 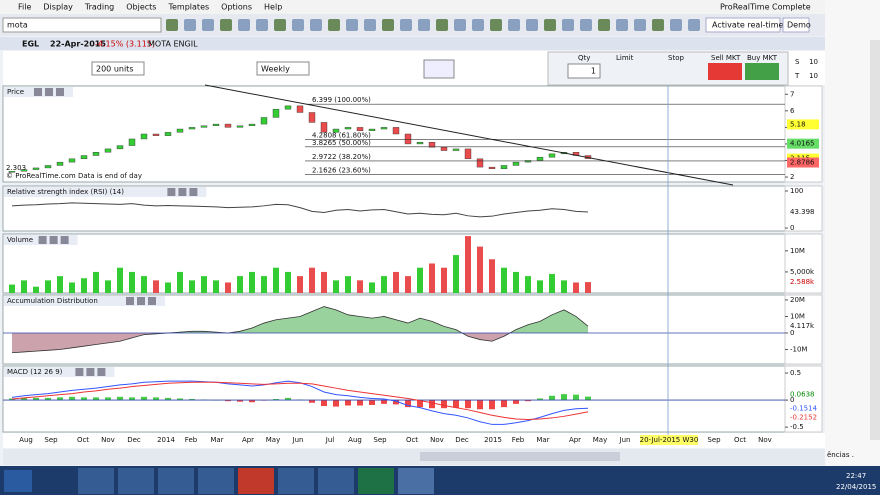 What do you see at coordinates (725, 71) in the screenshot?
I see `sell-button` at bounding box center [725, 71].